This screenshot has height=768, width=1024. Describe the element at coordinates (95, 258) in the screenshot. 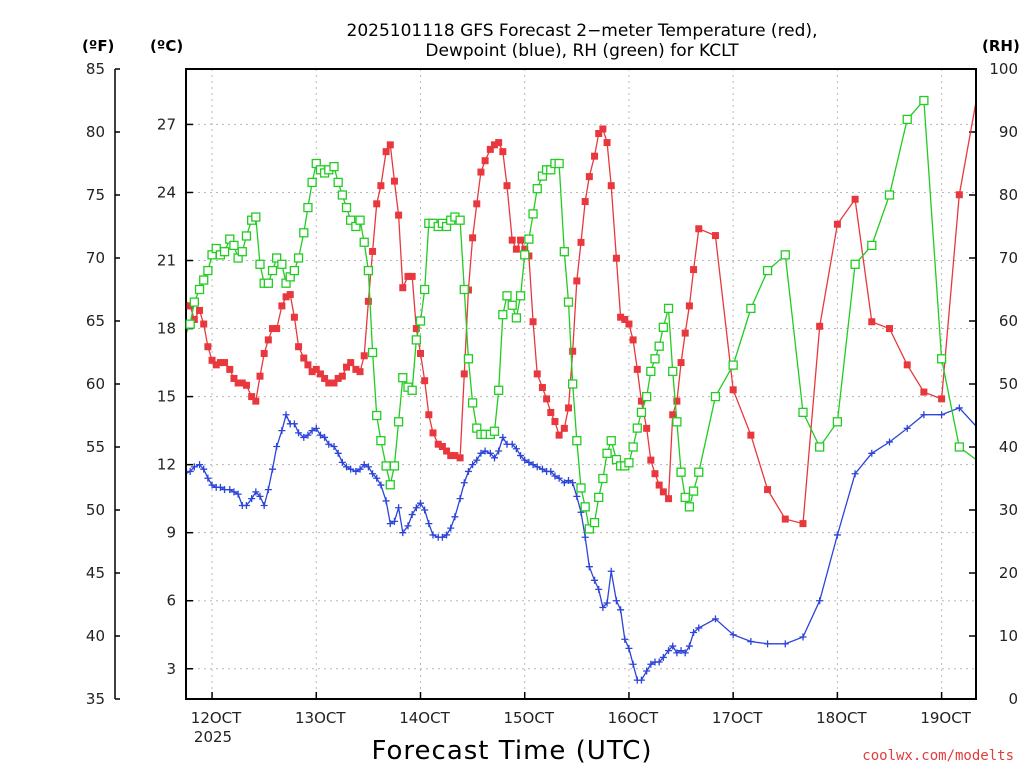

I see `fahrenheit-tick-label: 70` at that location.